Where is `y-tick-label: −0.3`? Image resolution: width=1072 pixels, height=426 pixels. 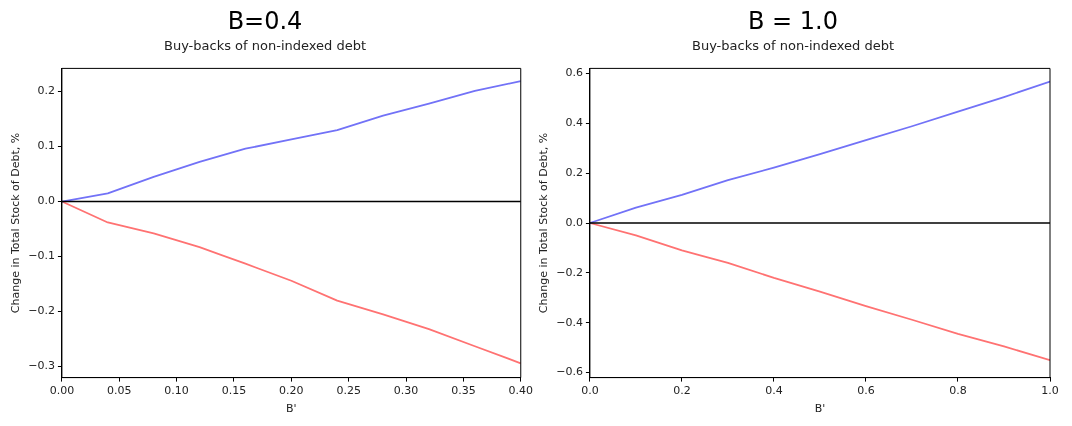
y-tick-label: −0.3 is located at coordinates (41, 366).